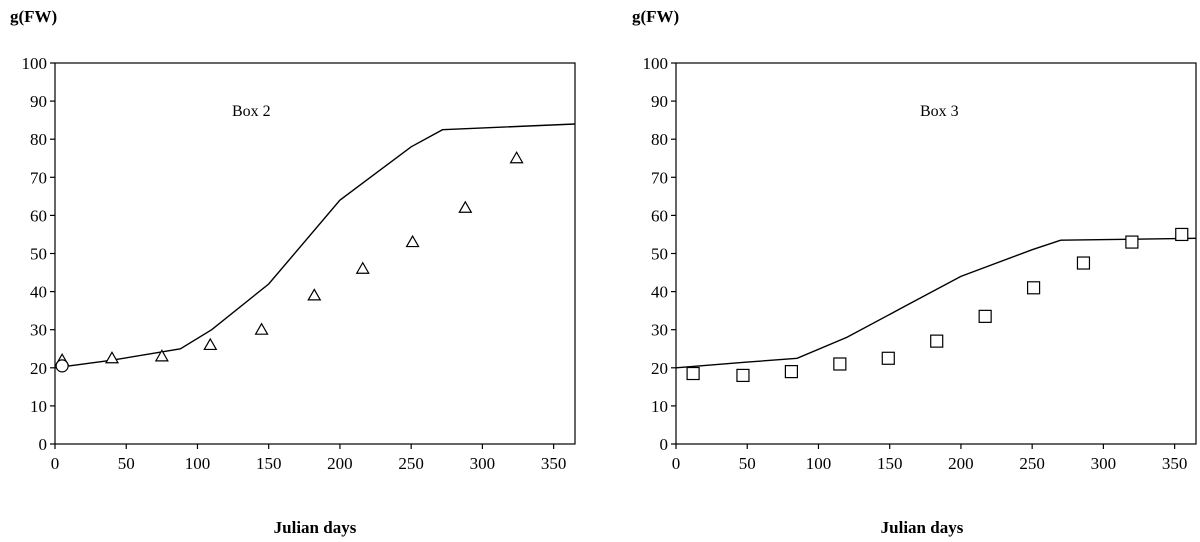 This screenshot has width=1200, height=542. I want to click on model-line, so click(936, 303).